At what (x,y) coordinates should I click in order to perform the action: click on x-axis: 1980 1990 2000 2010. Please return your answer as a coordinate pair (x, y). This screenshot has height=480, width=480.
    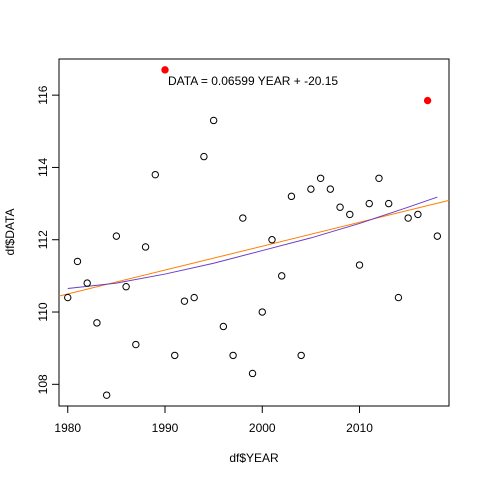
    Looking at the image, I should click on (213, 420).